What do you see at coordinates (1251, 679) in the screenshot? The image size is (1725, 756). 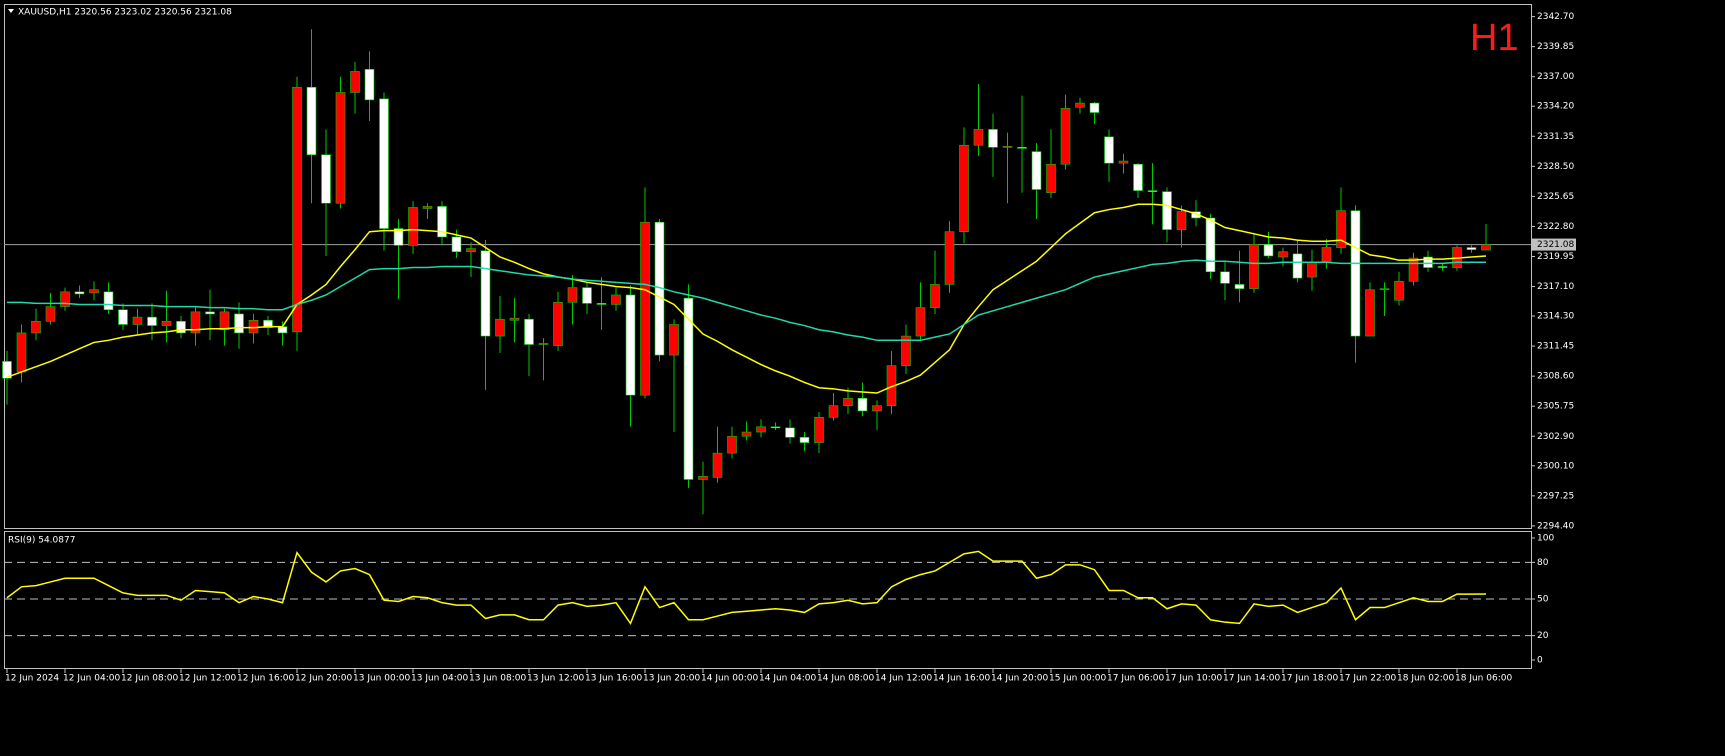 I see `x-tick-label: 17 Jun 14:00` at bounding box center [1251, 679].